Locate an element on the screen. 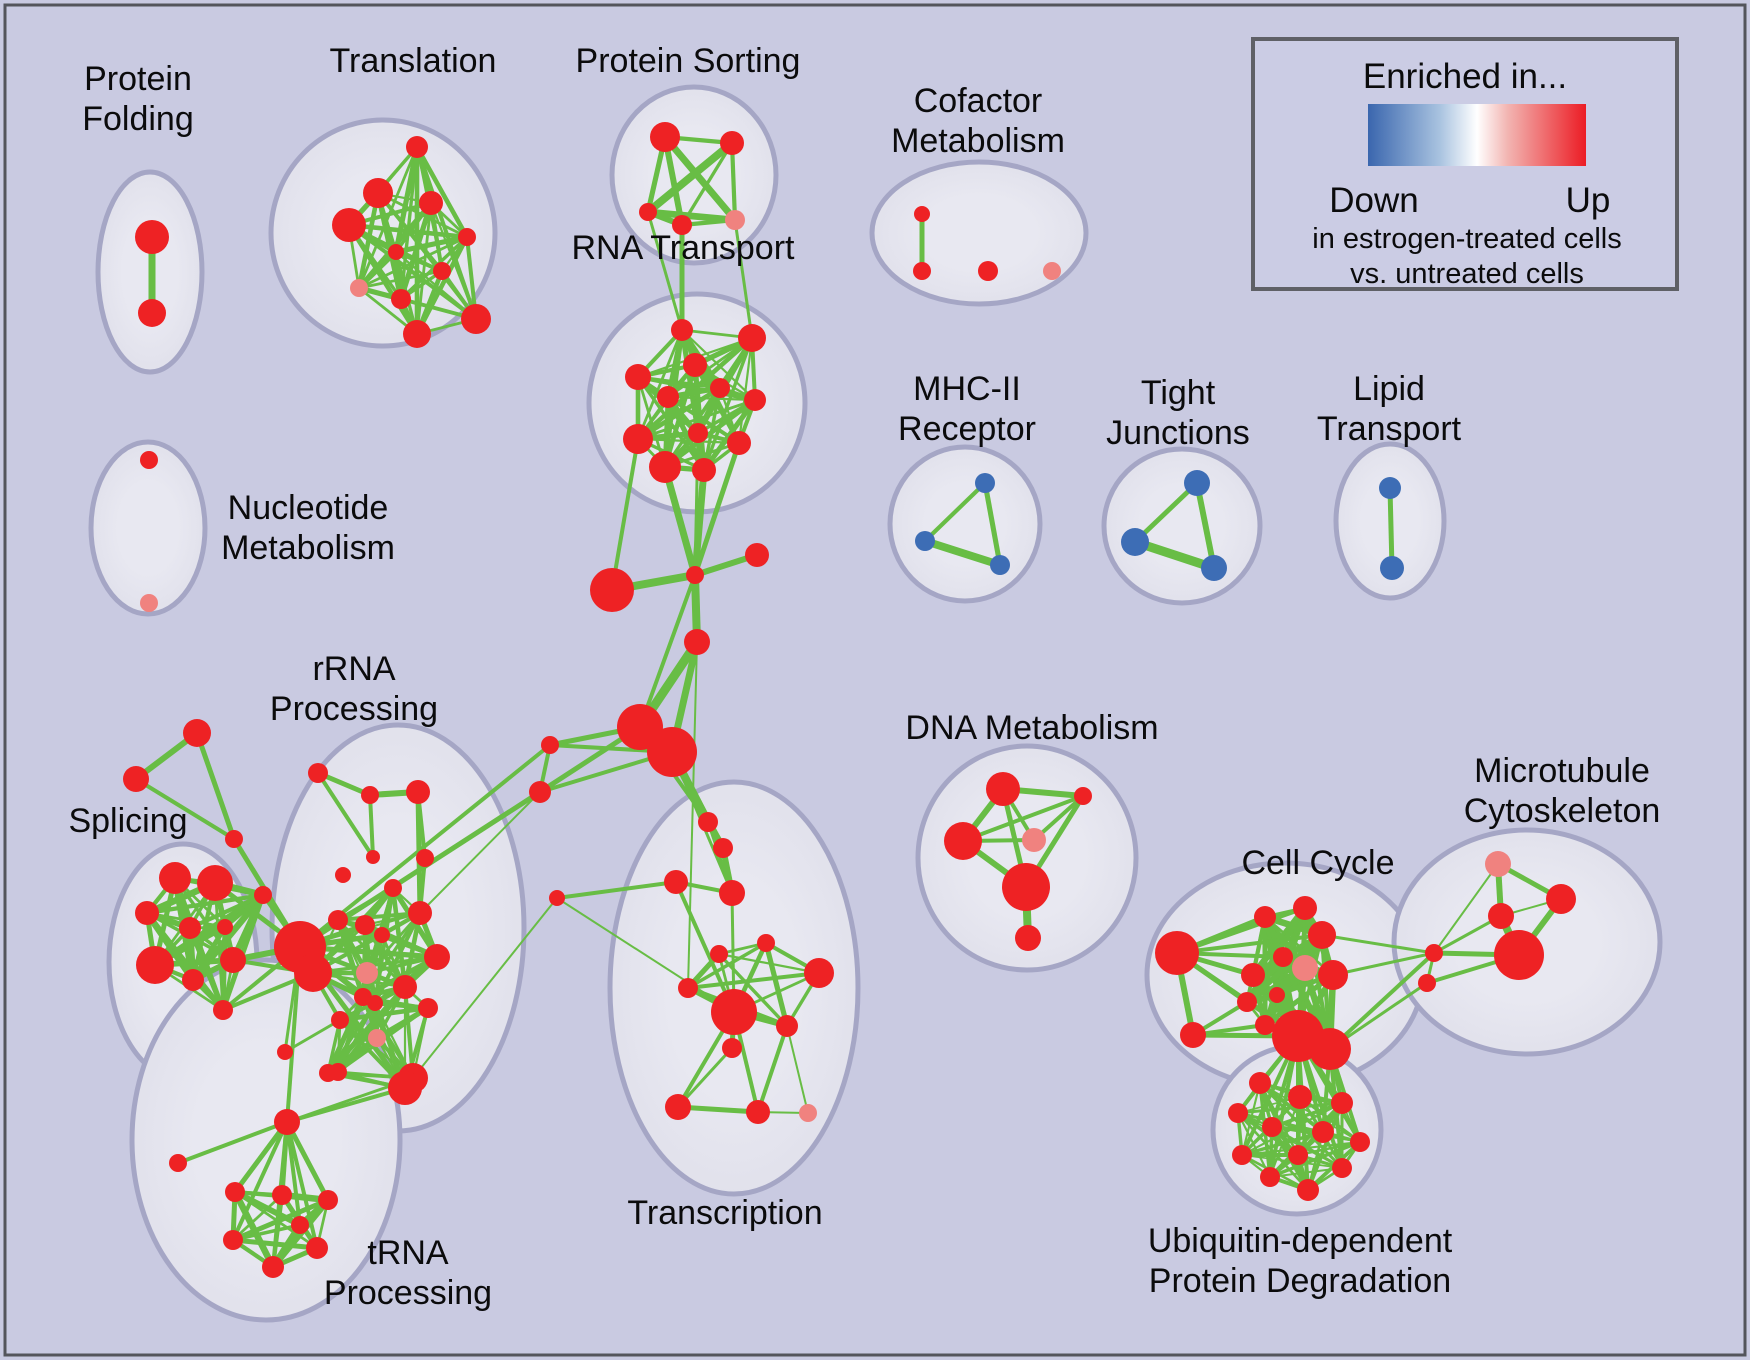 This screenshot has width=1750, height=1360. node-rr2 is located at coordinates (370, 795).